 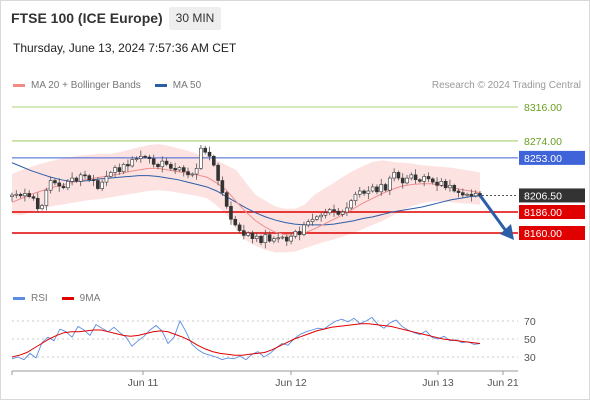 What do you see at coordinates (503, 383) in the screenshot?
I see `time-axis-label: Jun 21` at bounding box center [503, 383].